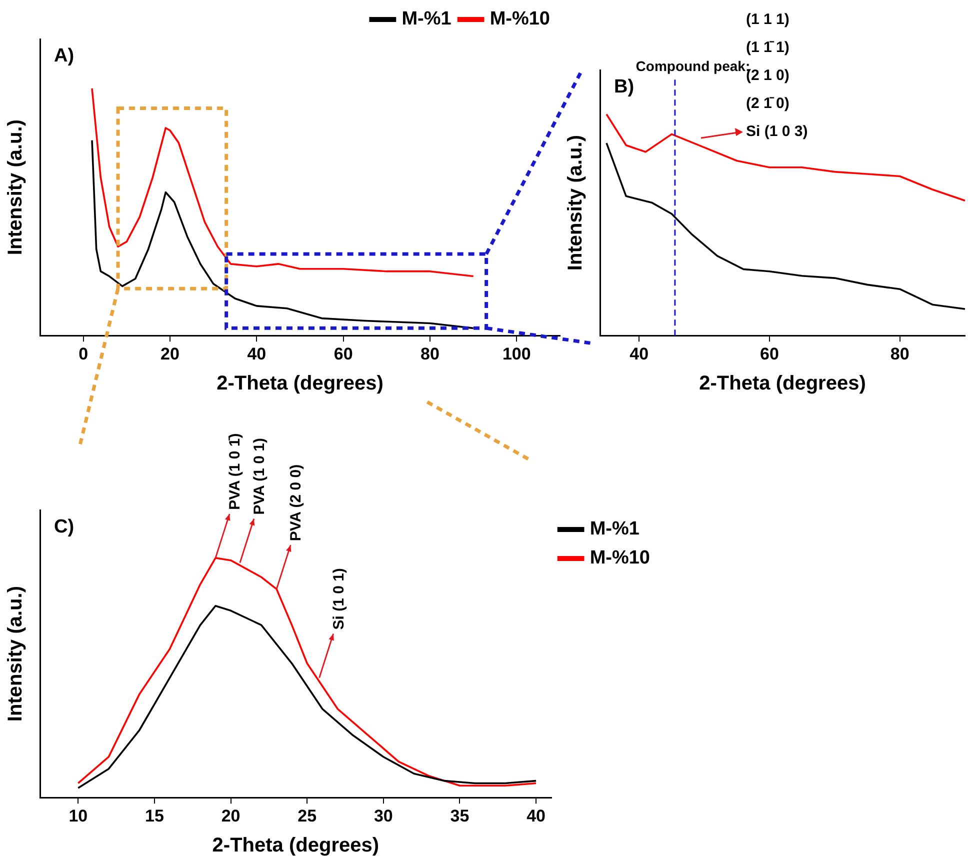 The height and width of the screenshot is (862, 971). I want to click on annotation: Si (1 0 1), so click(339, 599).